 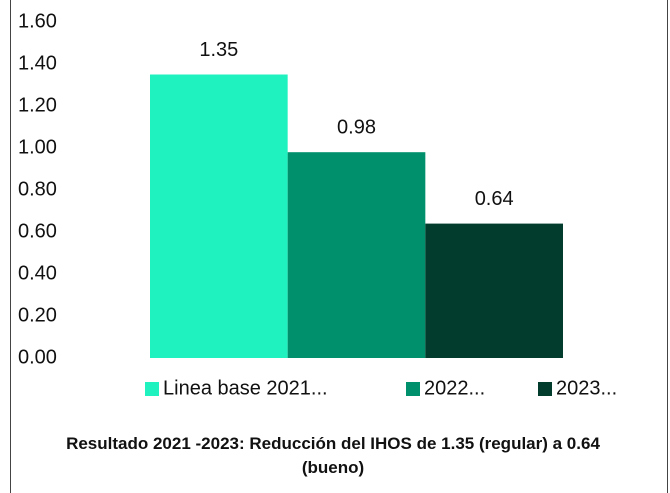 I want to click on y-tick-label: 0.80, so click(x=37, y=189).